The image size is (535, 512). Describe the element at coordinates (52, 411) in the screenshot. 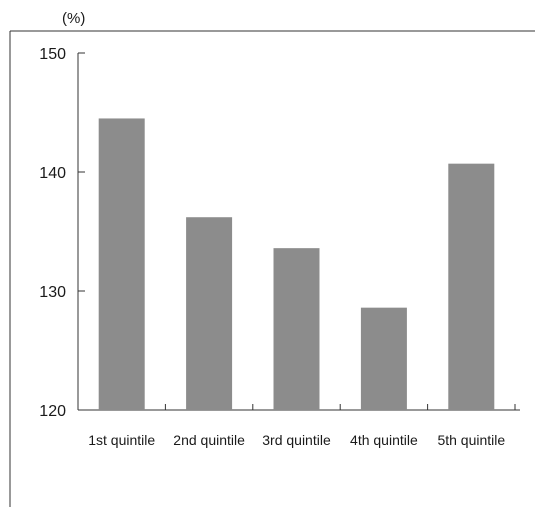

I see `y-tick-label: 120` at that location.